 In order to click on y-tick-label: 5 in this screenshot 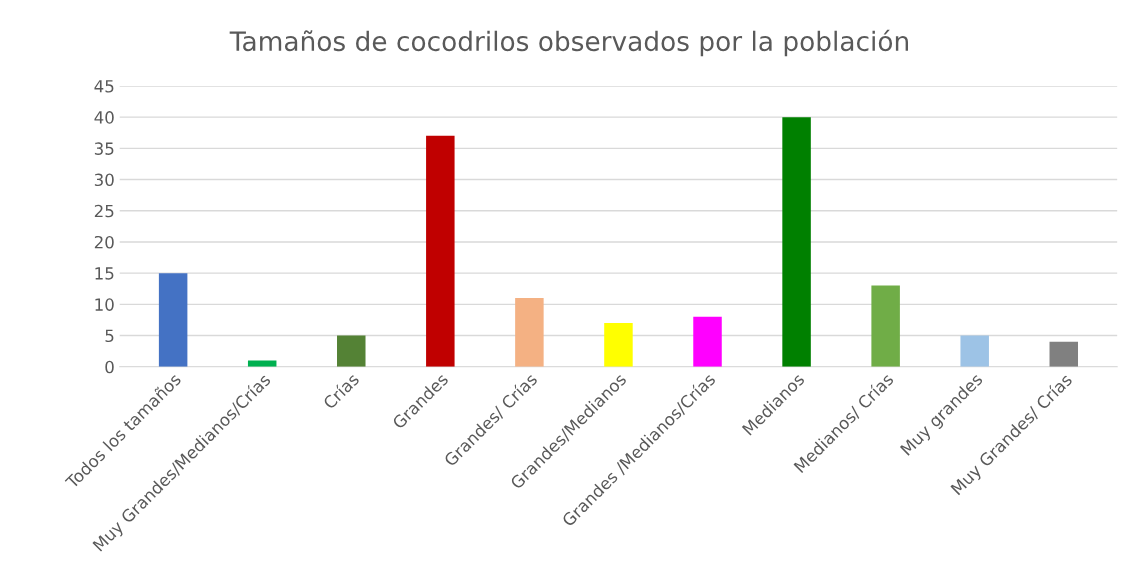, I will do `click(109, 336)`.